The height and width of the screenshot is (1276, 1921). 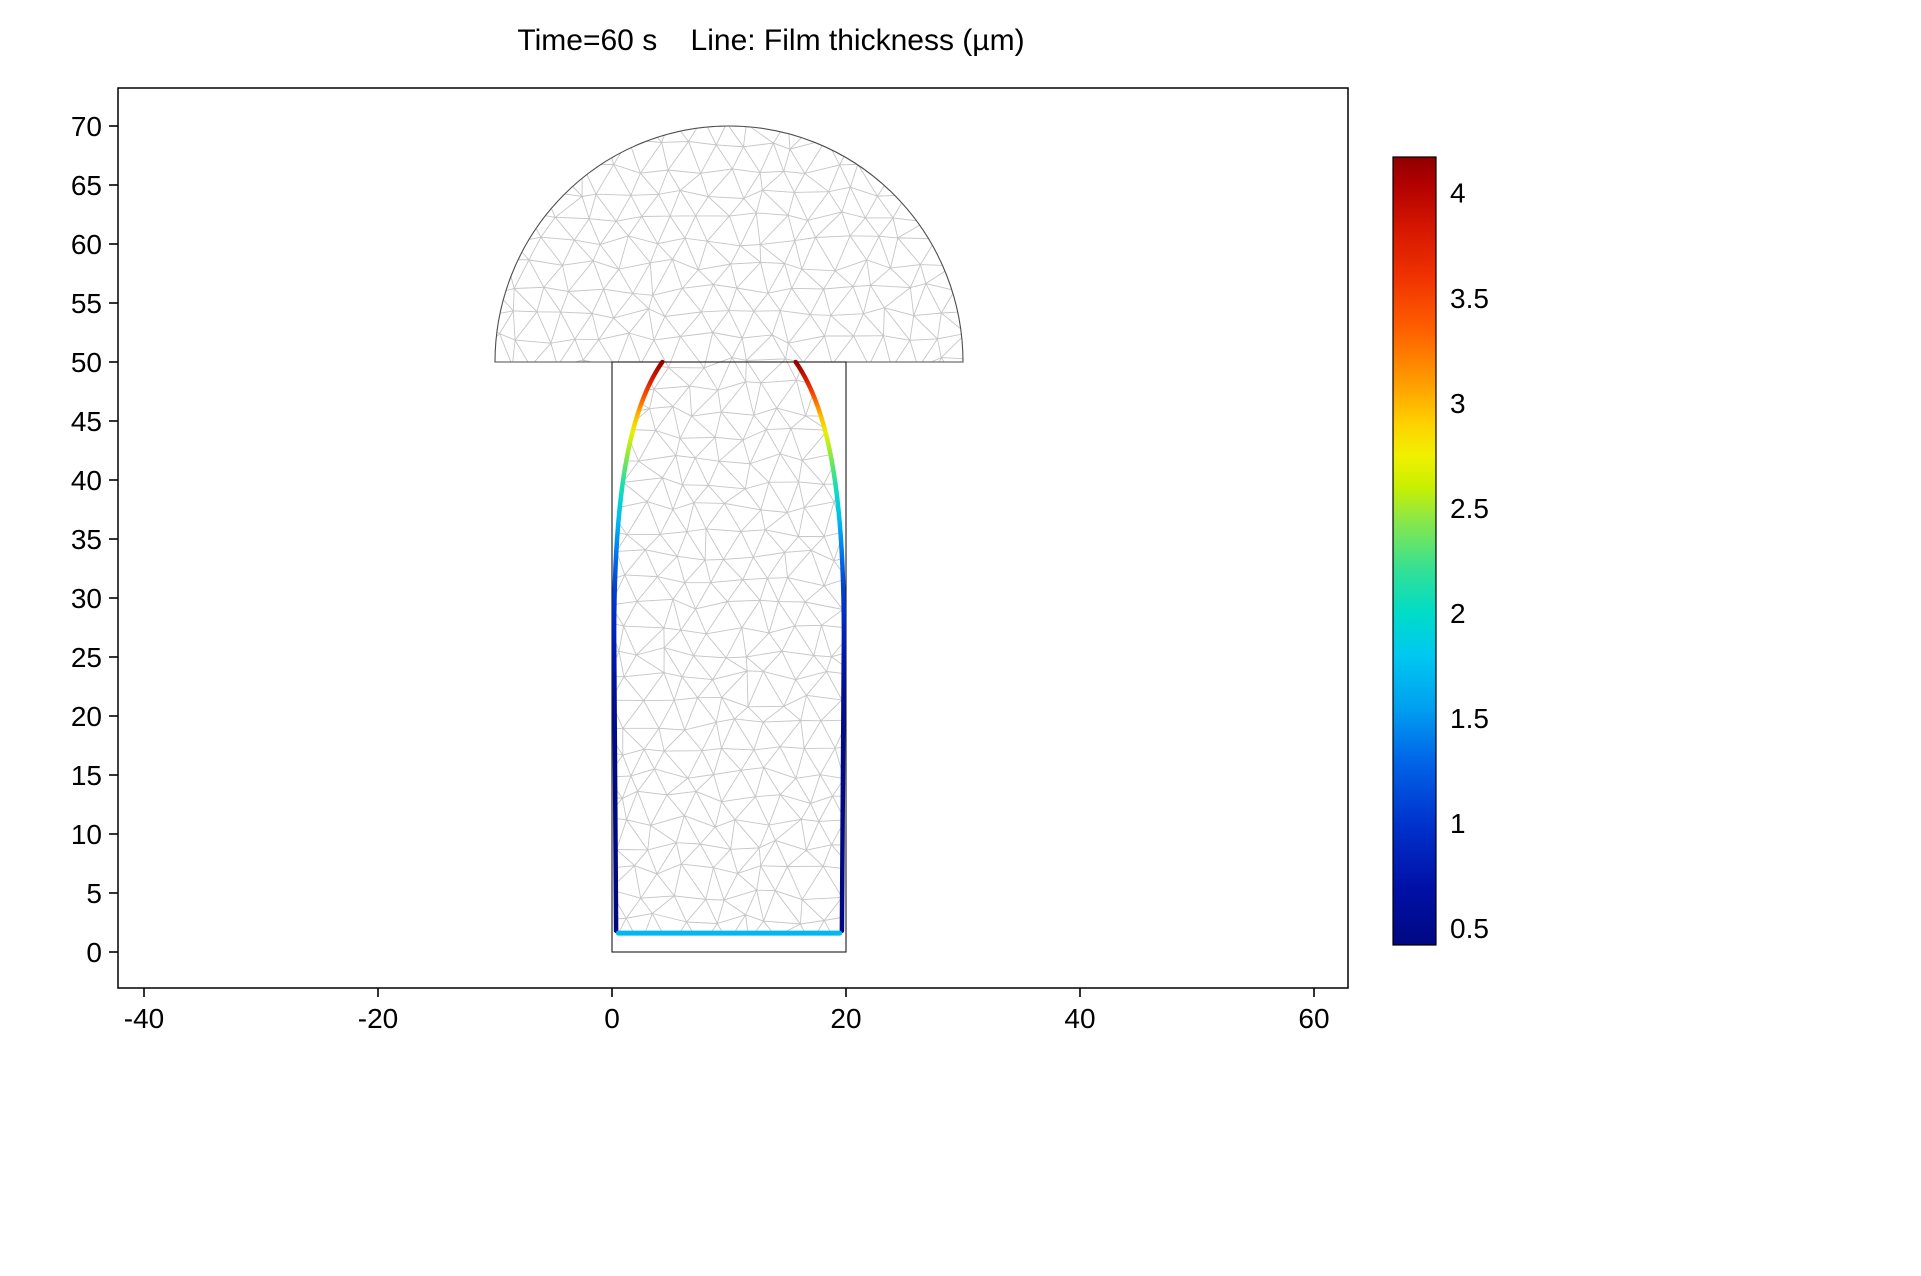 What do you see at coordinates (612, 1018) in the screenshot?
I see `x-tick-label: 0` at bounding box center [612, 1018].